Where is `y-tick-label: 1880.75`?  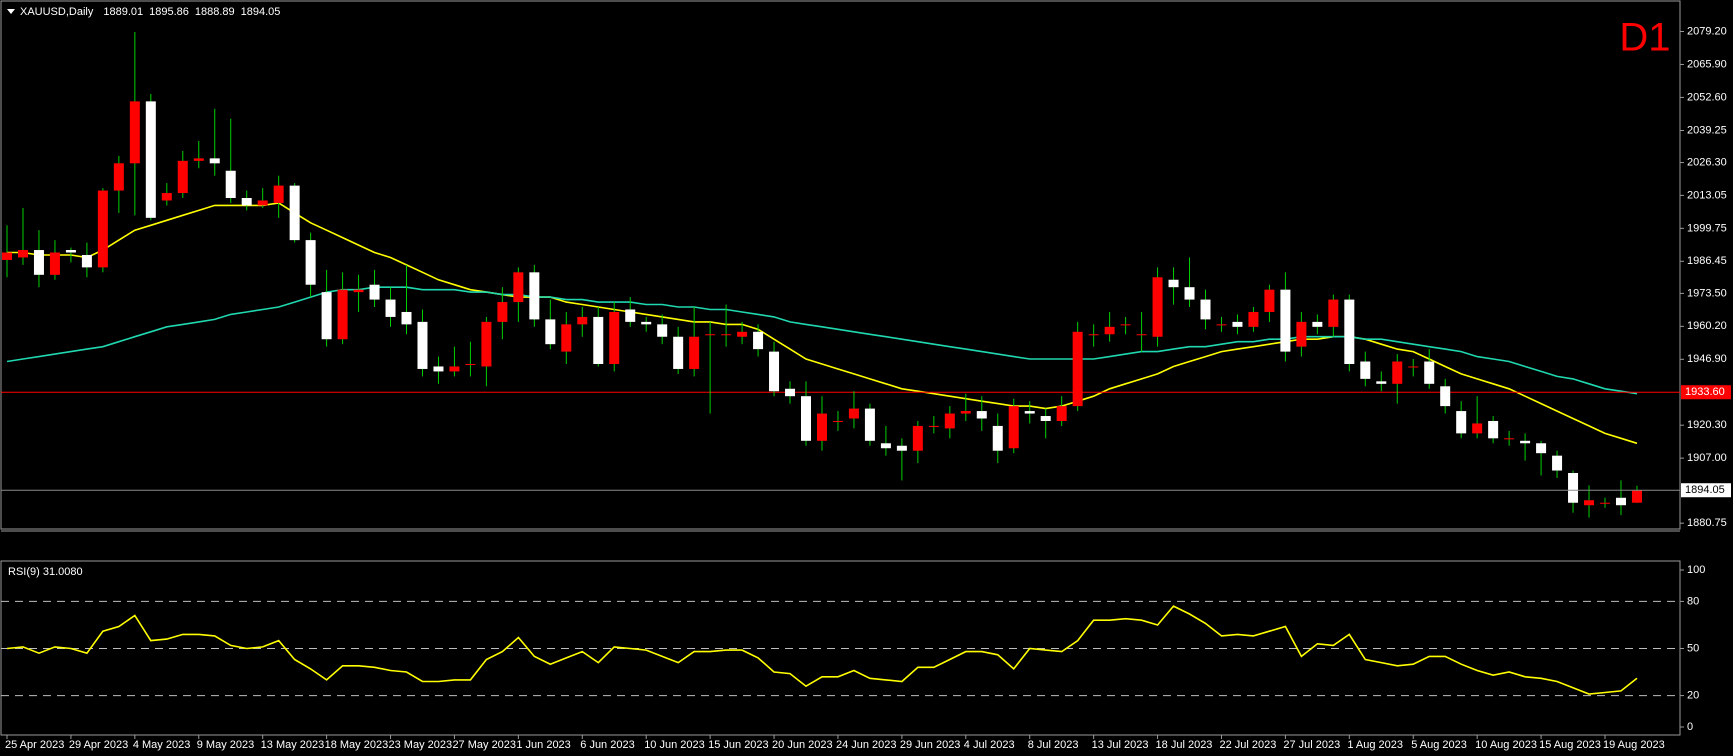
y-tick-label: 1880.75 is located at coordinates (1707, 523).